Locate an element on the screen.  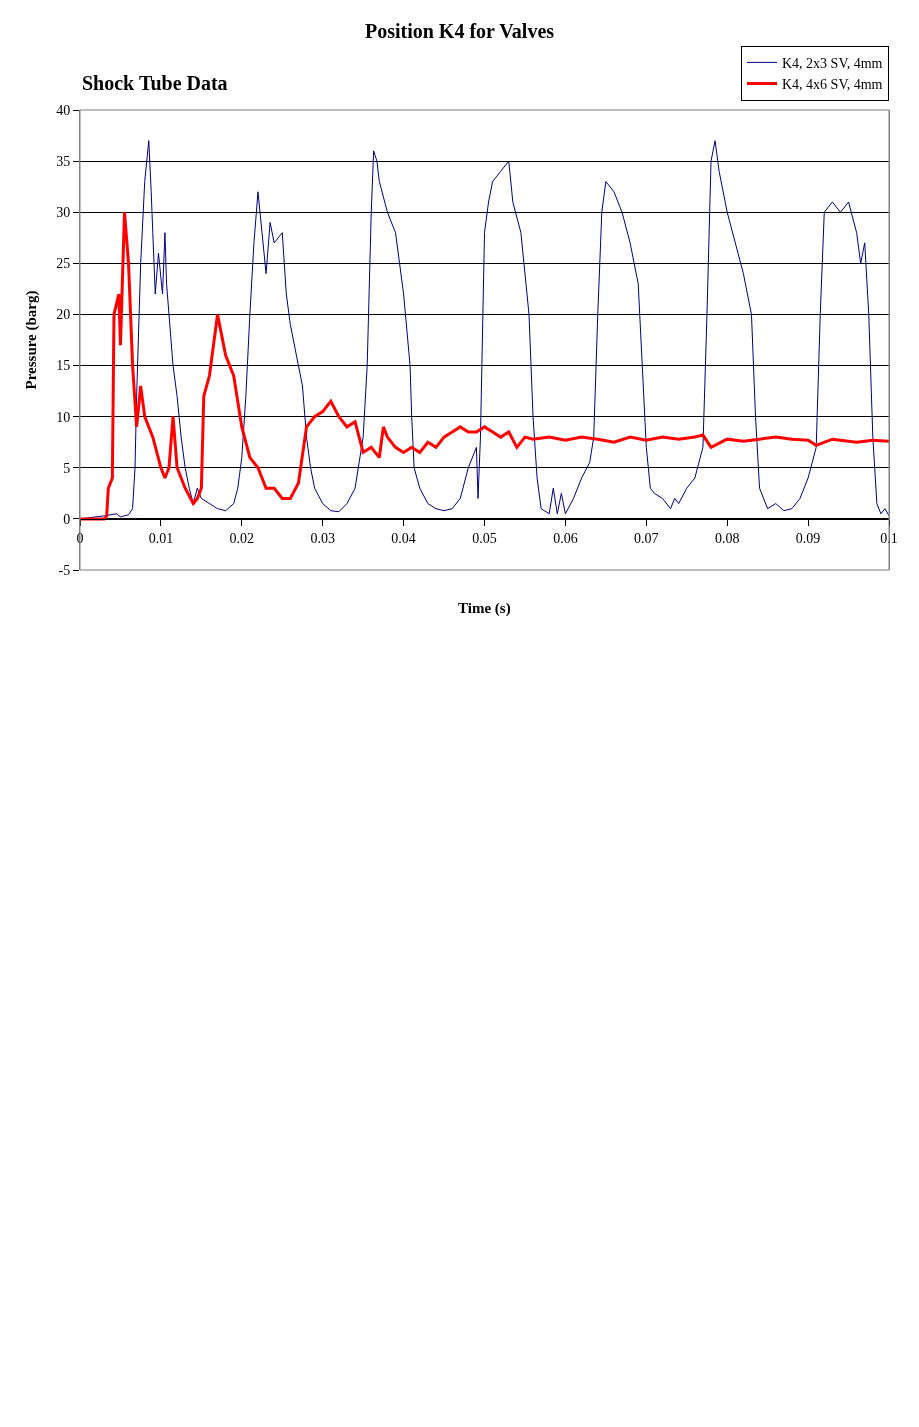
chart-subtitle: Shock Tube Data is located at coordinates (155, 83).